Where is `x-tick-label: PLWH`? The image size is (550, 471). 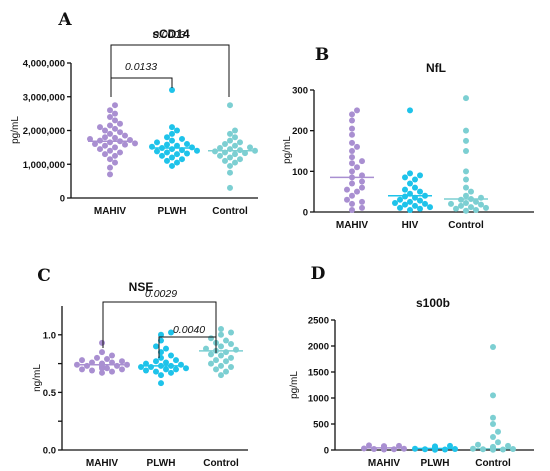
x-tick-label: PLWH is located at coordinates (161, 463).